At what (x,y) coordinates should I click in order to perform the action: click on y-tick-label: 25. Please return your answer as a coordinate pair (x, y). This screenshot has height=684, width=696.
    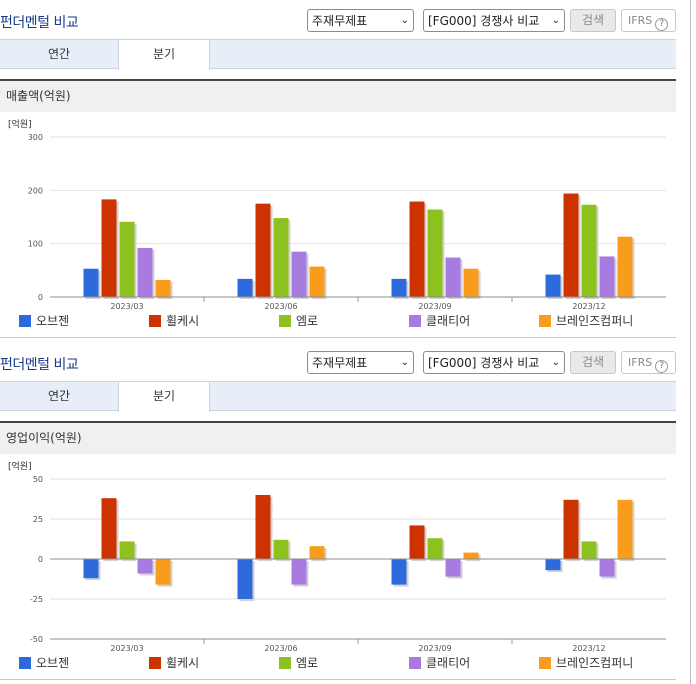
    Looking at the image, I should click on (38, 519).